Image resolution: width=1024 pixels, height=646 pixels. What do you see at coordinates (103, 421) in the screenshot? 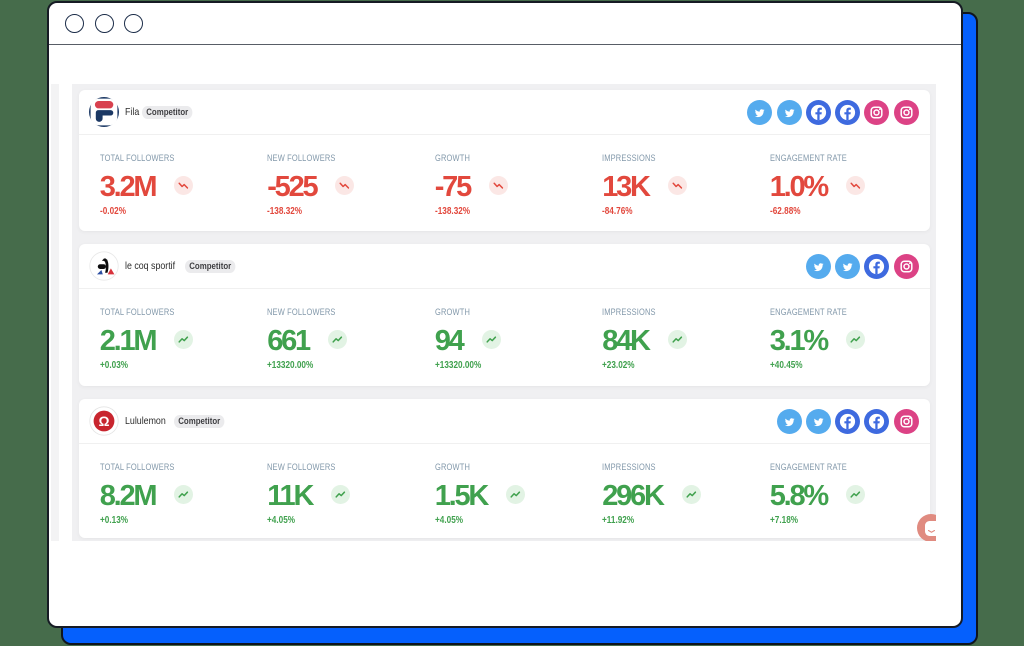
I see `svg-text: Ω` at bounding box center [103, 421].